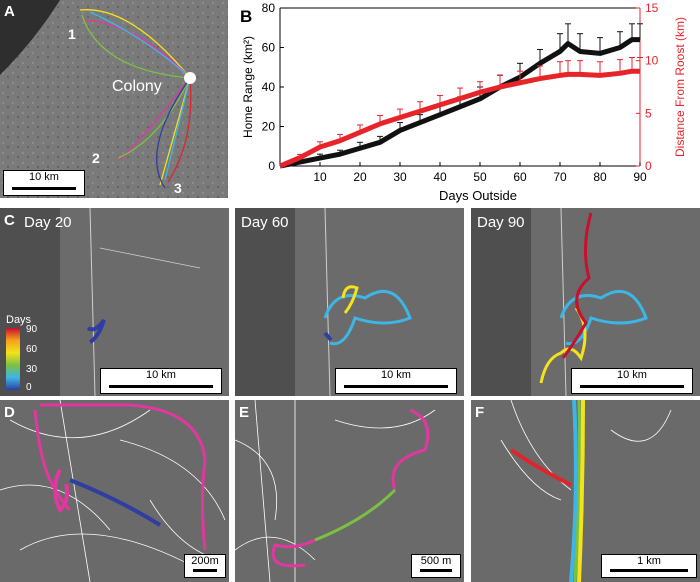 This screenshot has width=700, height=582. What do you see at coordinates (367, 317) in the screenshot?
I see `track-day60-cyan` at bounding box center [367, 317].